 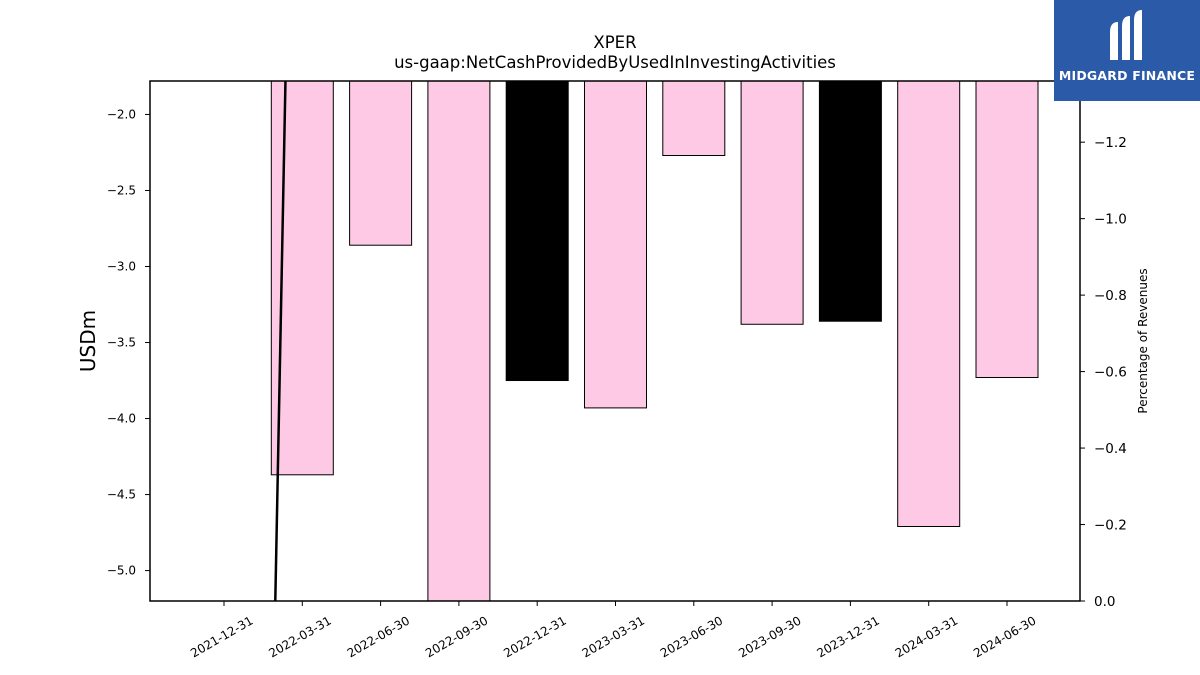 I want to click on y-tick-label-right: −0.6, so click(x=1110, y=373).